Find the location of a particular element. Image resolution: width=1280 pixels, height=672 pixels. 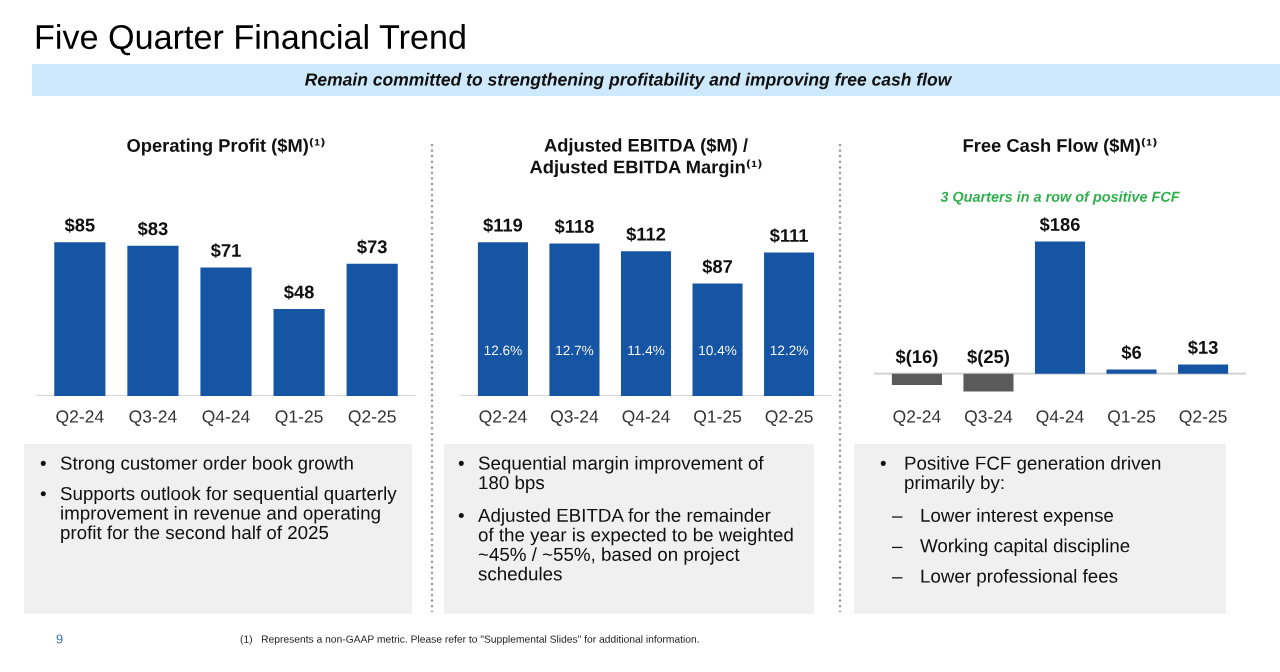

data-label: $73 is located at coordinates (372, 247).